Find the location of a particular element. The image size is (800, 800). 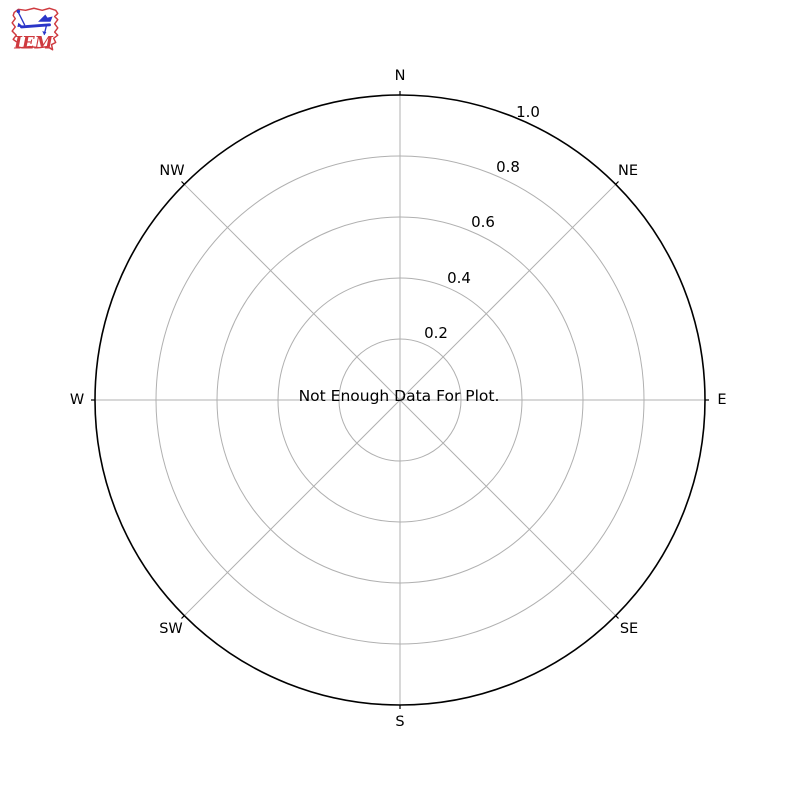

tick-se is located at coordinates (617, 617).